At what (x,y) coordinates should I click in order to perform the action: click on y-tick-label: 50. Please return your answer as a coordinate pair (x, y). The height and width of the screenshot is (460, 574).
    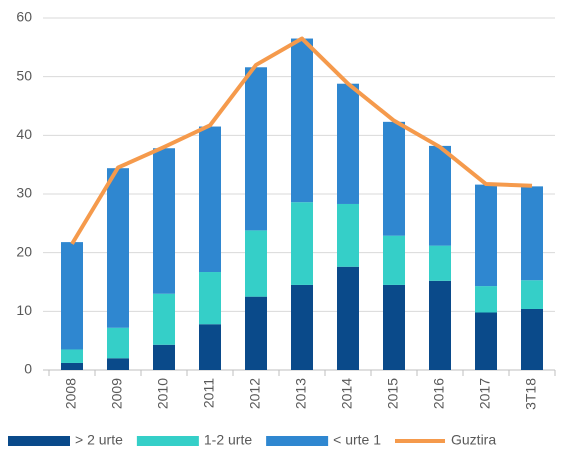
    Looking at the image, I should click on (24, 75).